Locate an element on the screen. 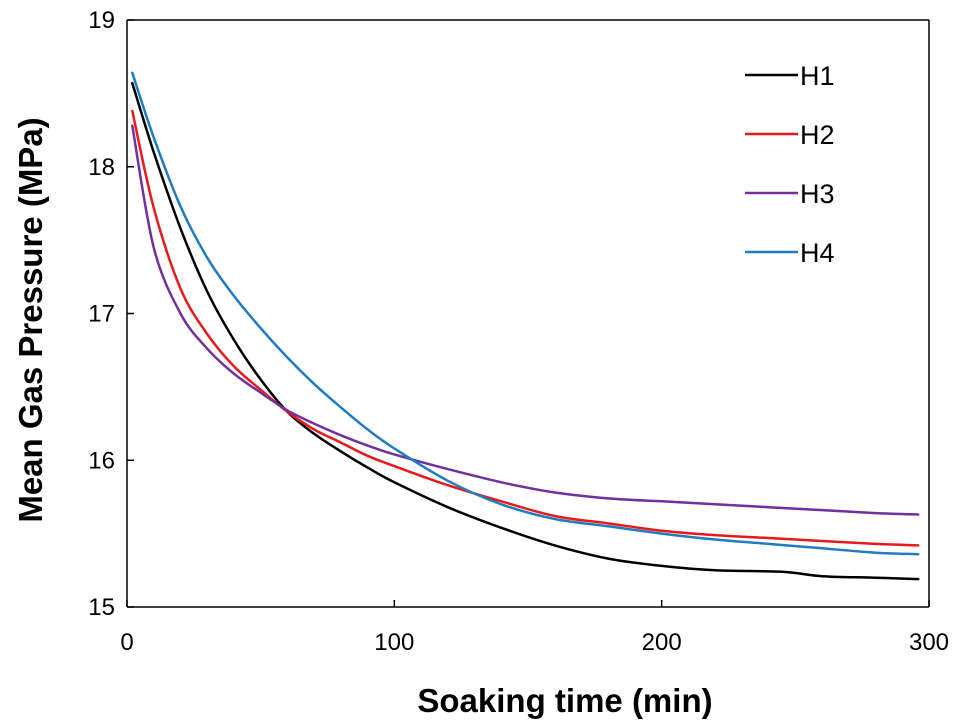  y-tick-label: 16 is located at coordinates (101, 460).